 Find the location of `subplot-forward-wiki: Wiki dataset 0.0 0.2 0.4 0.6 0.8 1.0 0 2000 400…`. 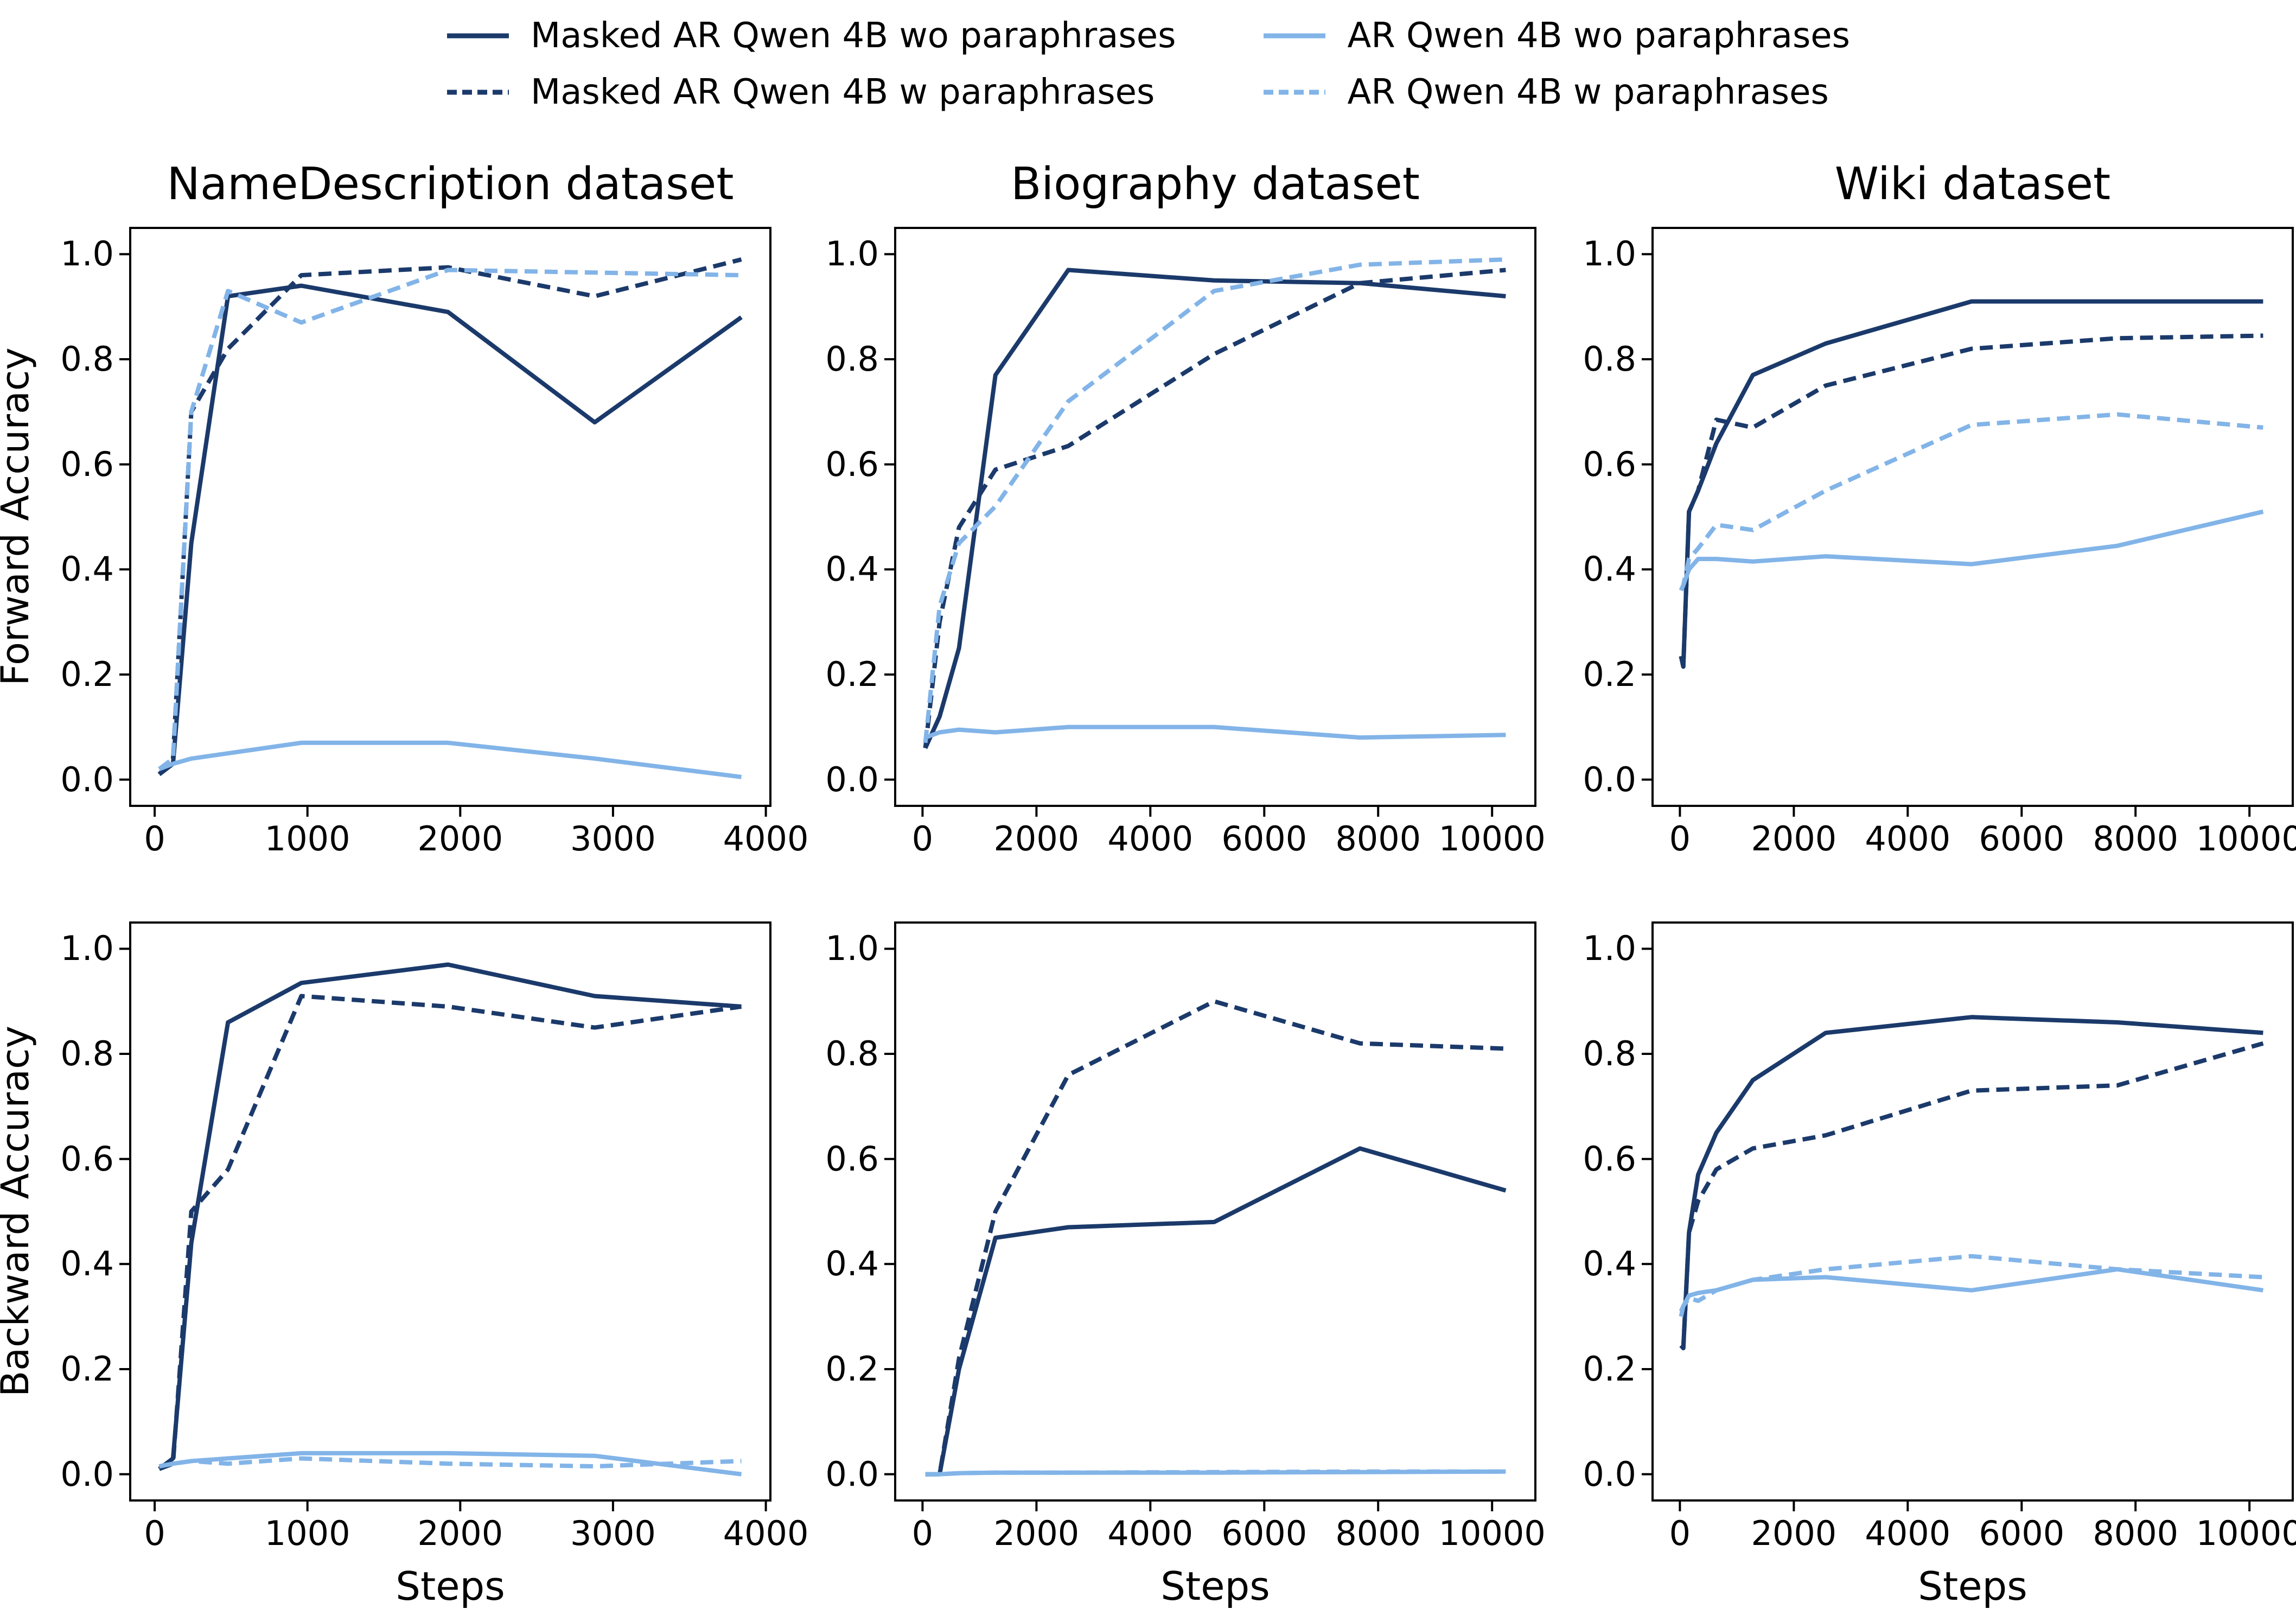

subplot-forward-wiki: Wiki dataset 0.0 0.2 0.4 0.6 0.8 1.0 0 2000 400… is located at coordinates (1939, 507).